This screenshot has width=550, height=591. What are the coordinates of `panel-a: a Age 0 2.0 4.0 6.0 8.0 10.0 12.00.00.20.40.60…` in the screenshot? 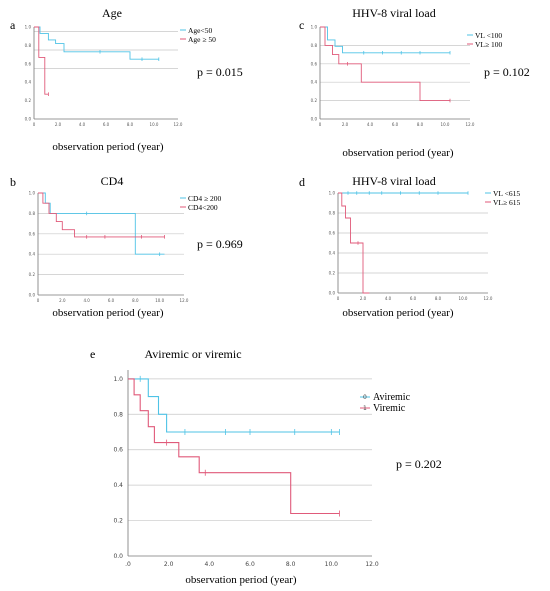 It's located at (126, 79).